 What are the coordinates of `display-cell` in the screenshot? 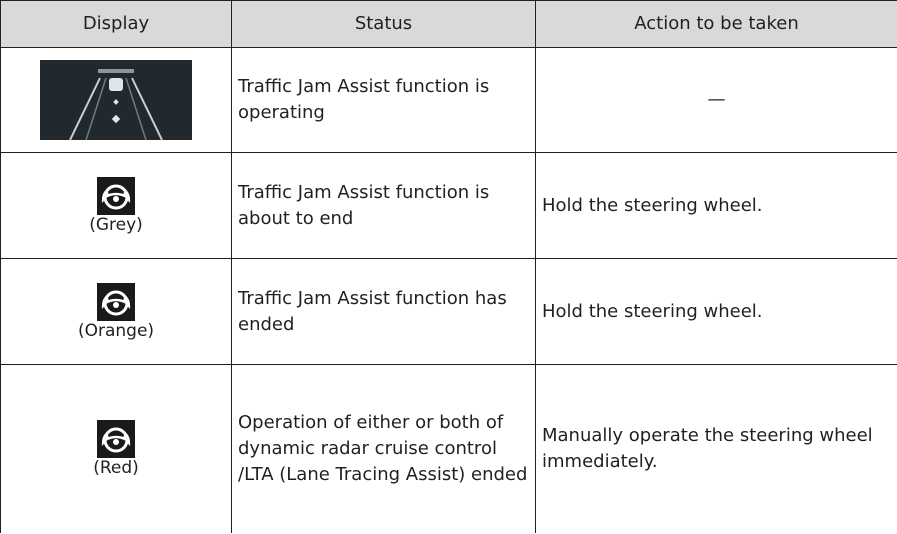 It's located at (116, 100).